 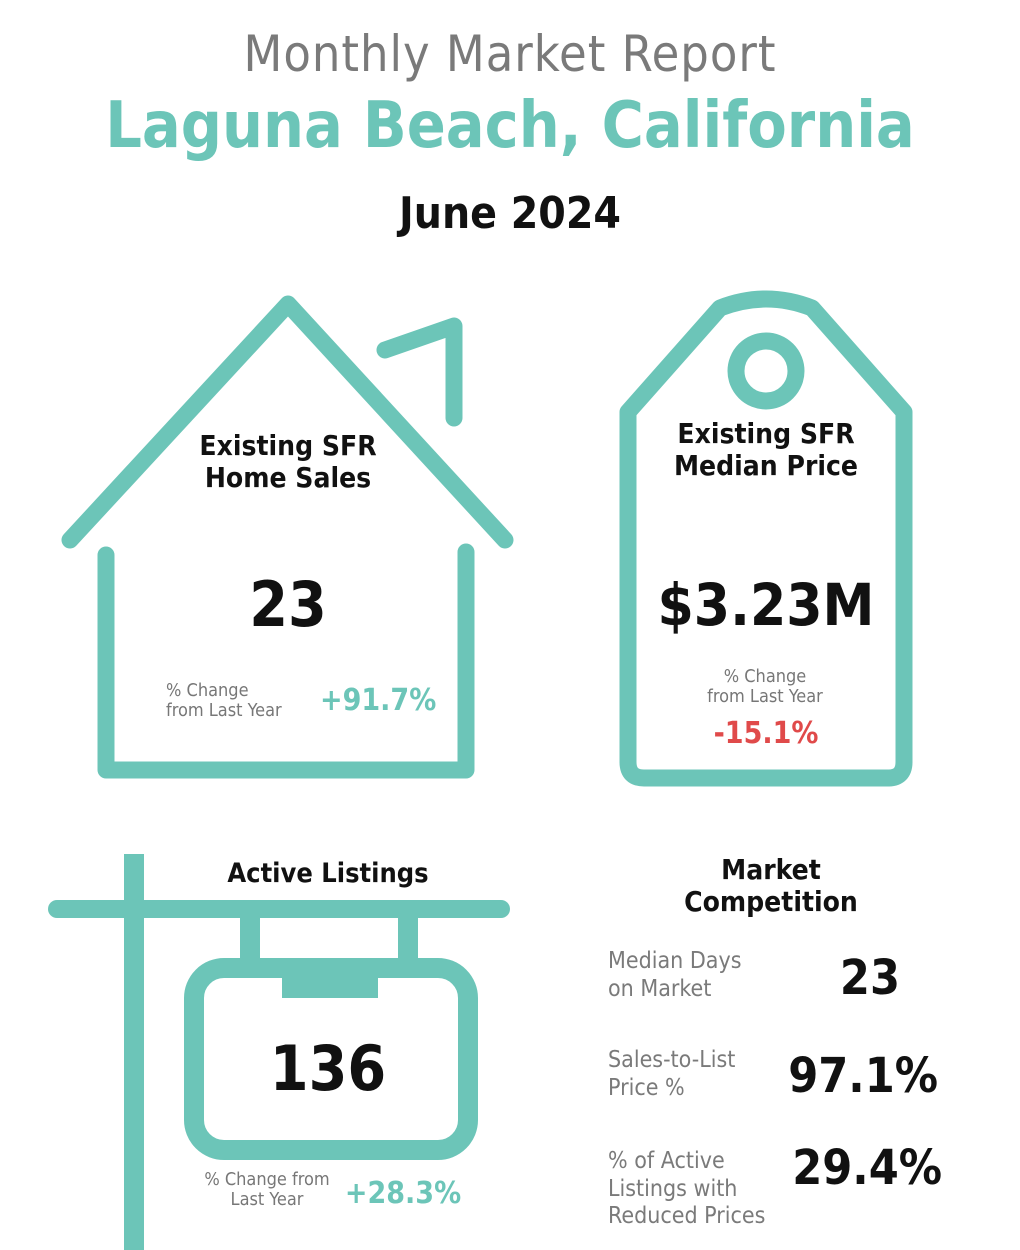 I want to click on active-listings-change-value: +28.3%, so click(x=403, y=1193).